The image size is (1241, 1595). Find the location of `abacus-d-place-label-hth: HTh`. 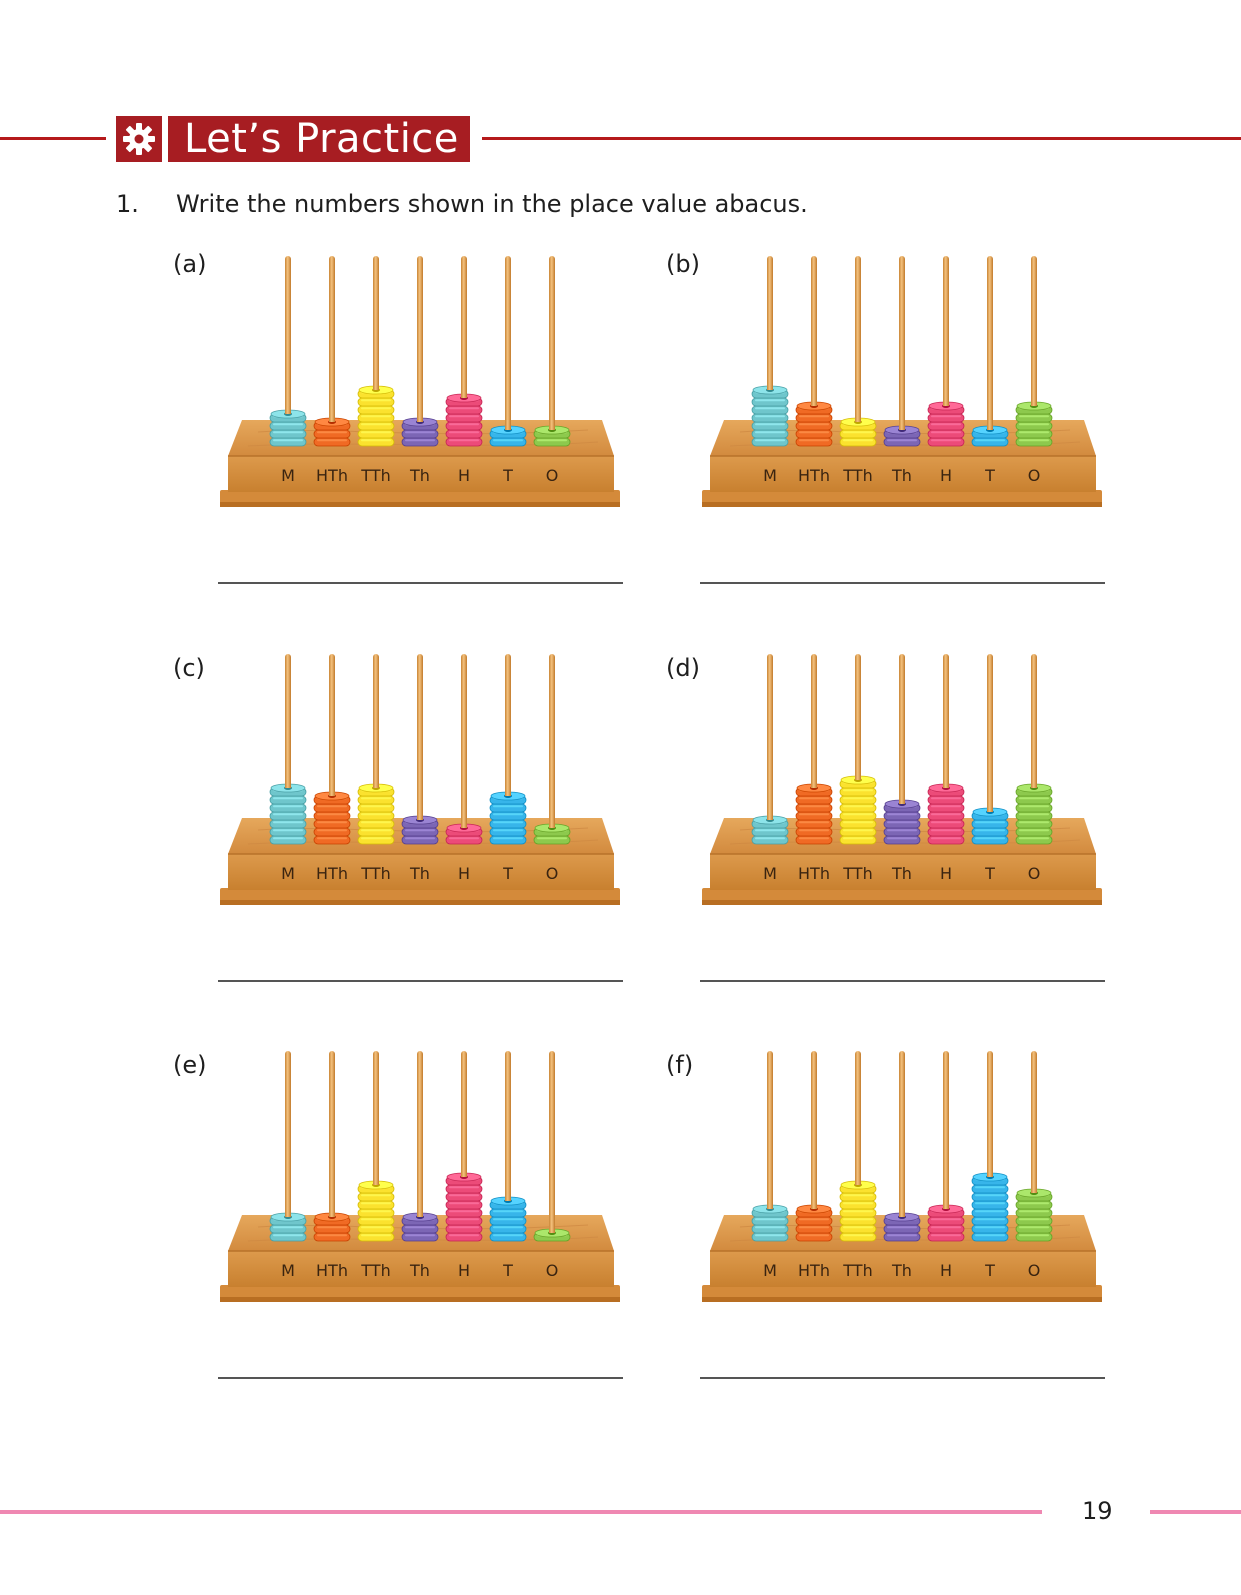

abacus-d-place-label-hth: HTh is located at coordinates (814, 873).